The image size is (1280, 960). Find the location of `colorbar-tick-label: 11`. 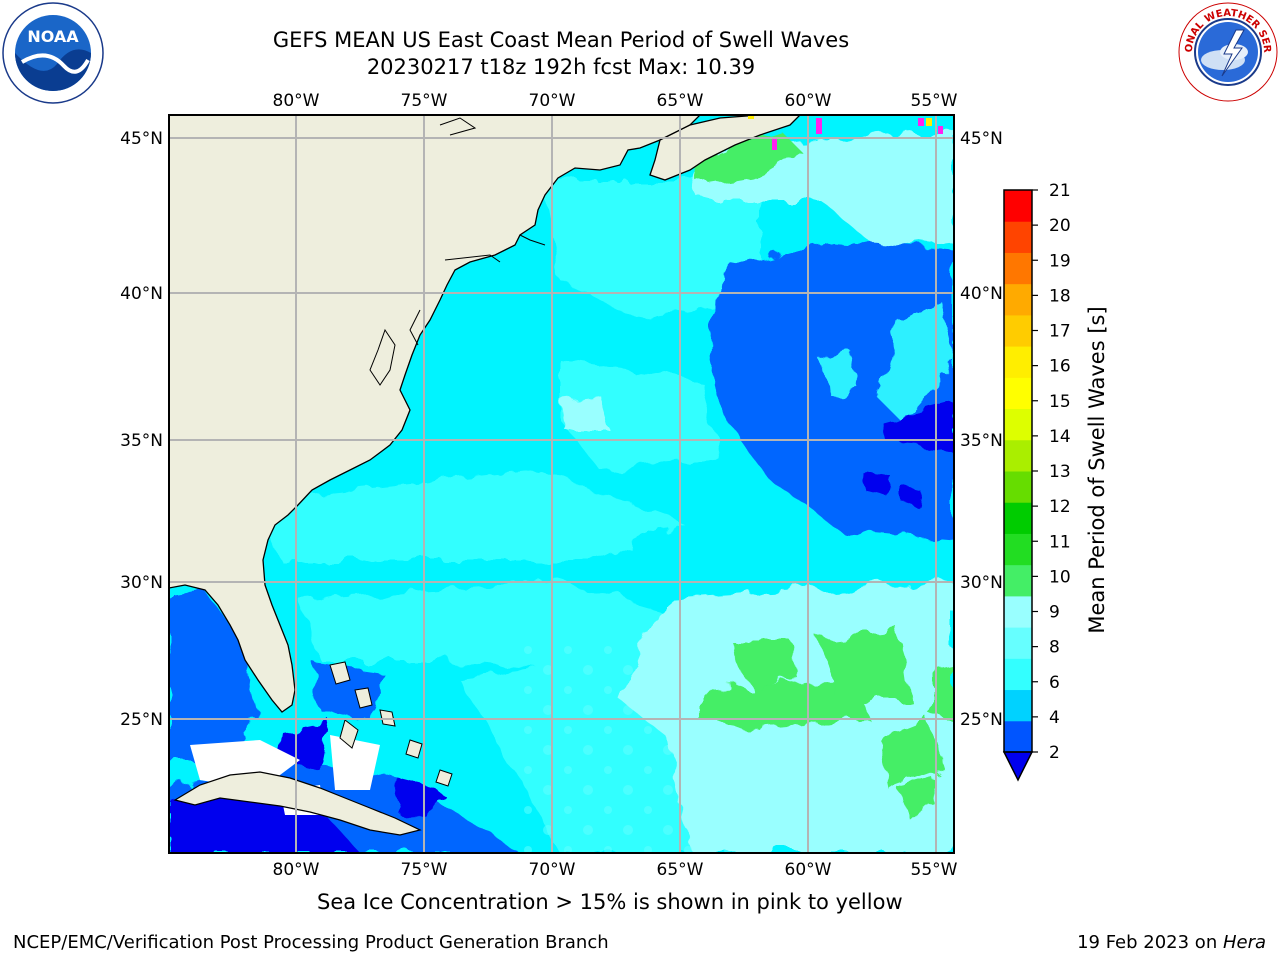

colorbar-tick-label: 11 is located at coordinates (1060, 542).